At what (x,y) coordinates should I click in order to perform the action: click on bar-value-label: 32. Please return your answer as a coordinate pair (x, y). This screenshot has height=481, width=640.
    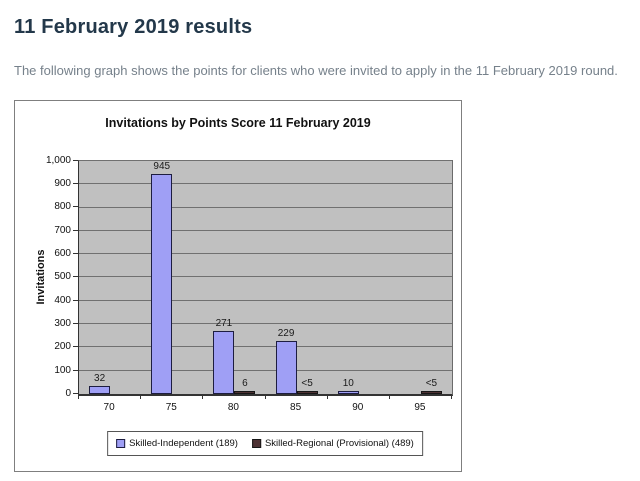
    Looking at the image, I should click on (100, 379).